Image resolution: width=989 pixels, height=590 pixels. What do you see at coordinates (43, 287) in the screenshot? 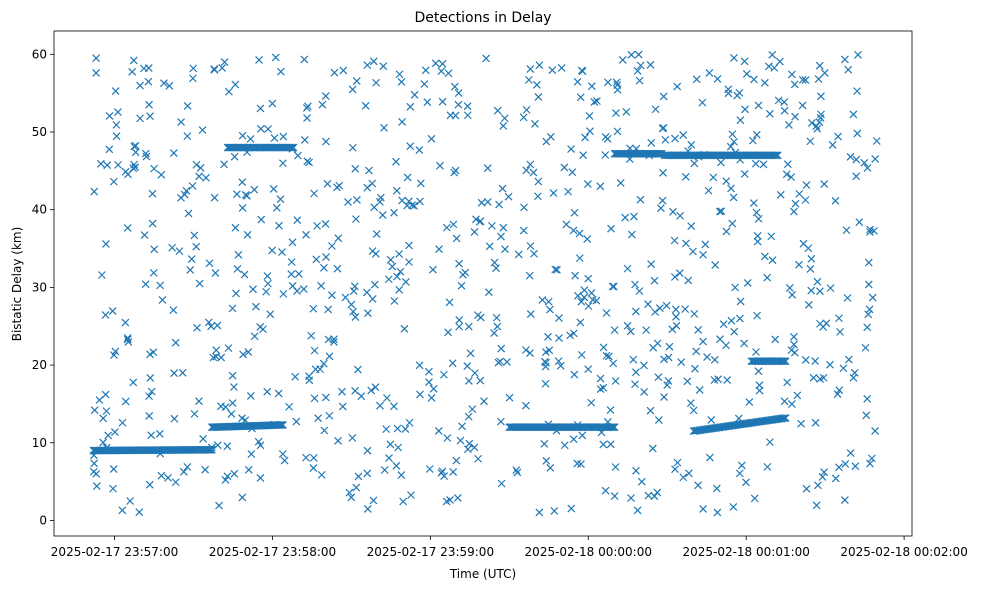
I see `y-axis: 0 10 20 30 40 50 60` at bounding box center [43, 287].